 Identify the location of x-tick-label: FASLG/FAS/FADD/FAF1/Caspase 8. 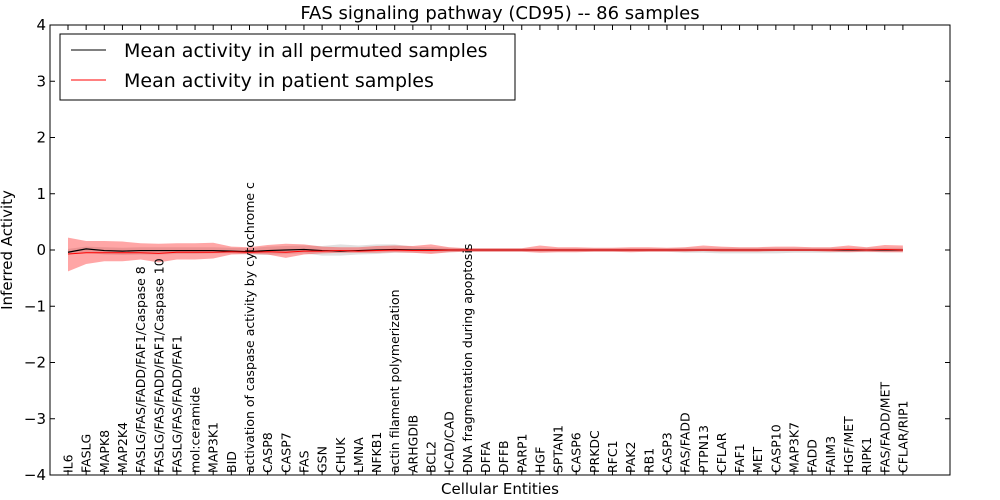
(140, 369).